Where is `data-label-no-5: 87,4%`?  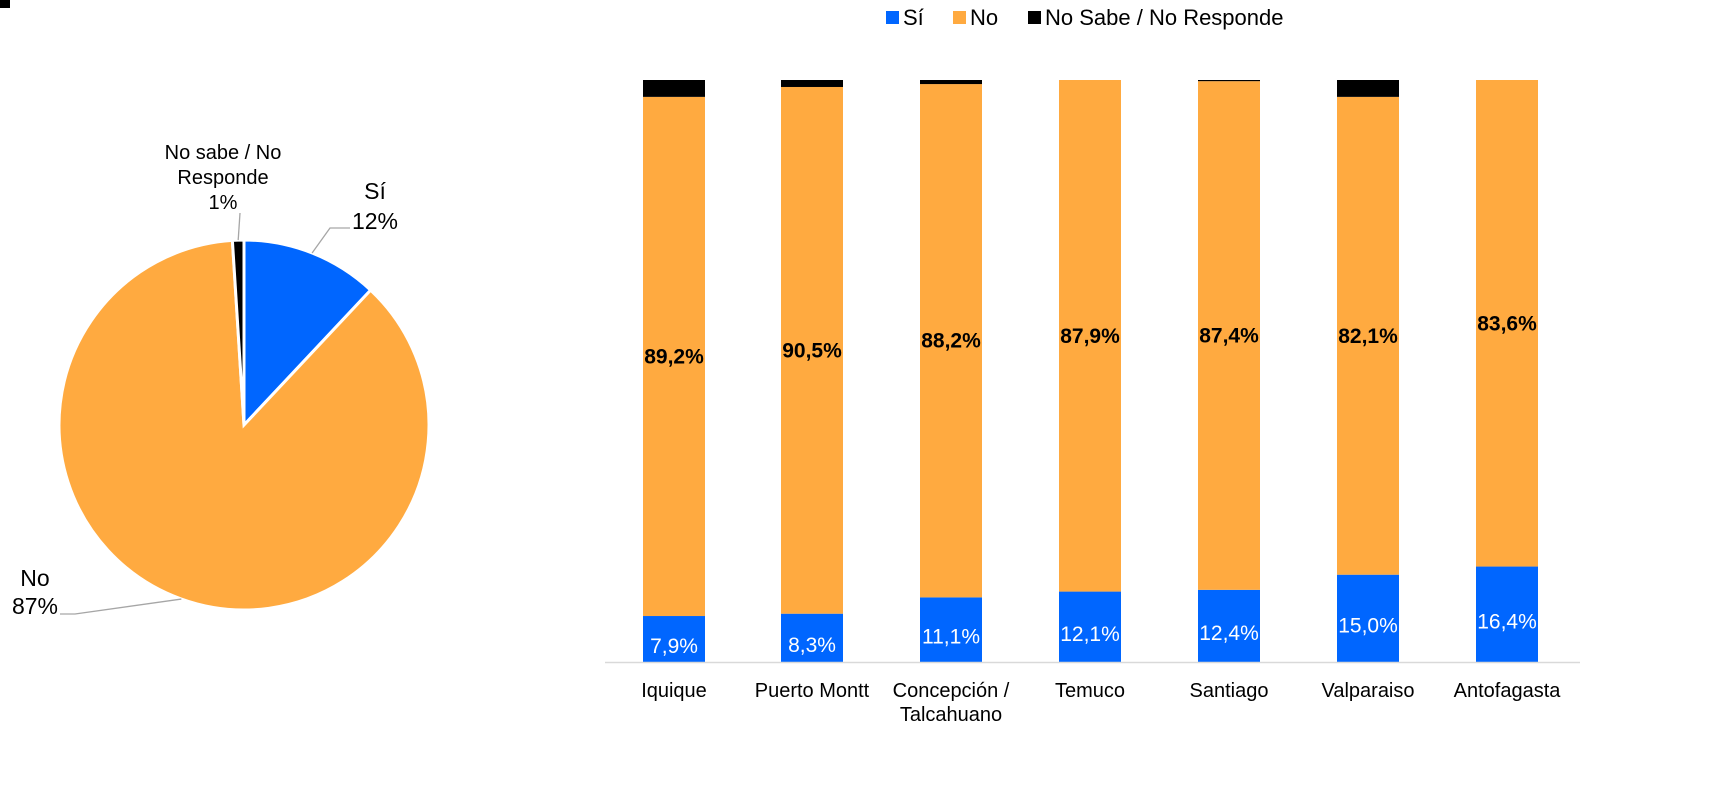
data-label-no-5: 87,4% is located at coordinates (1229, 335).